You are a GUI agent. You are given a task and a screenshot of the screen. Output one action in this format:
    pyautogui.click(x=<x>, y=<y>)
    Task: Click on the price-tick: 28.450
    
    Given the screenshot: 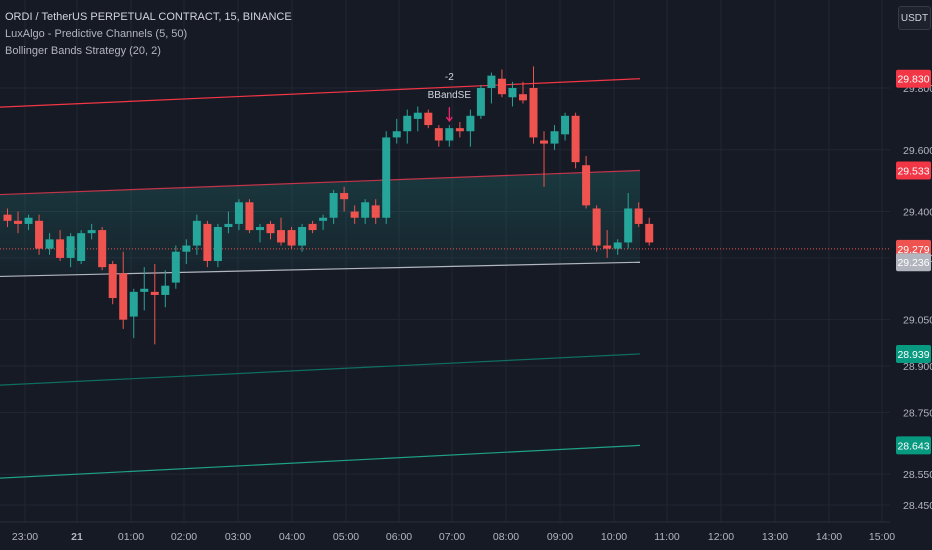 What is the action you would take?
    pyautogui.click(x=917, y=506)
    